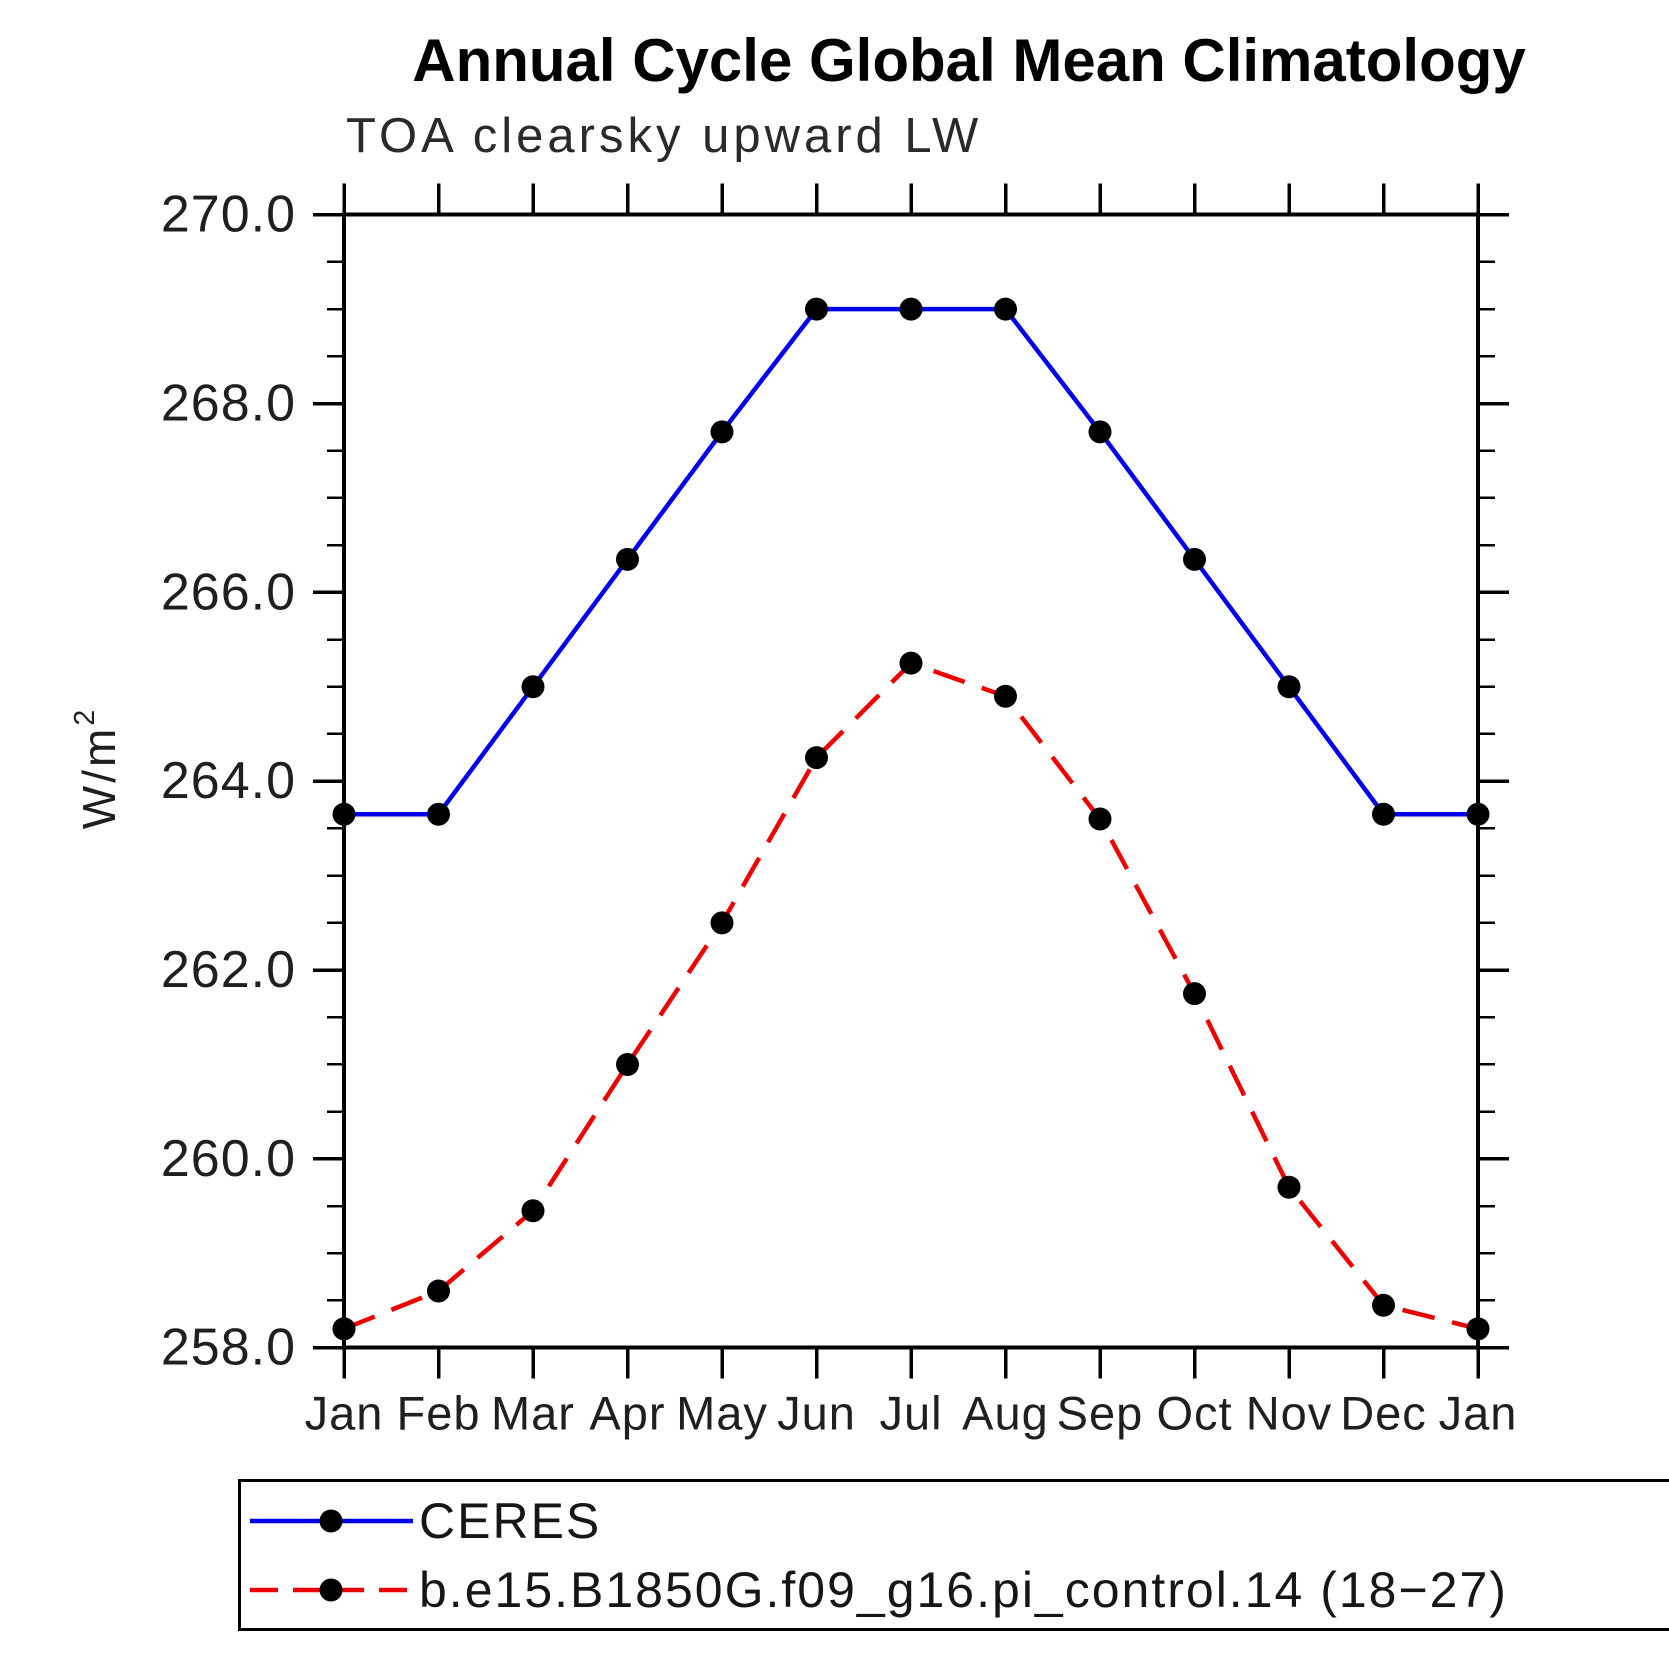 The image size is (1669, 1669). What do you see at coordinates (955, 1520) in the screenshot?
I see `legend-row: CERES` at bounding box center [955, 1520].